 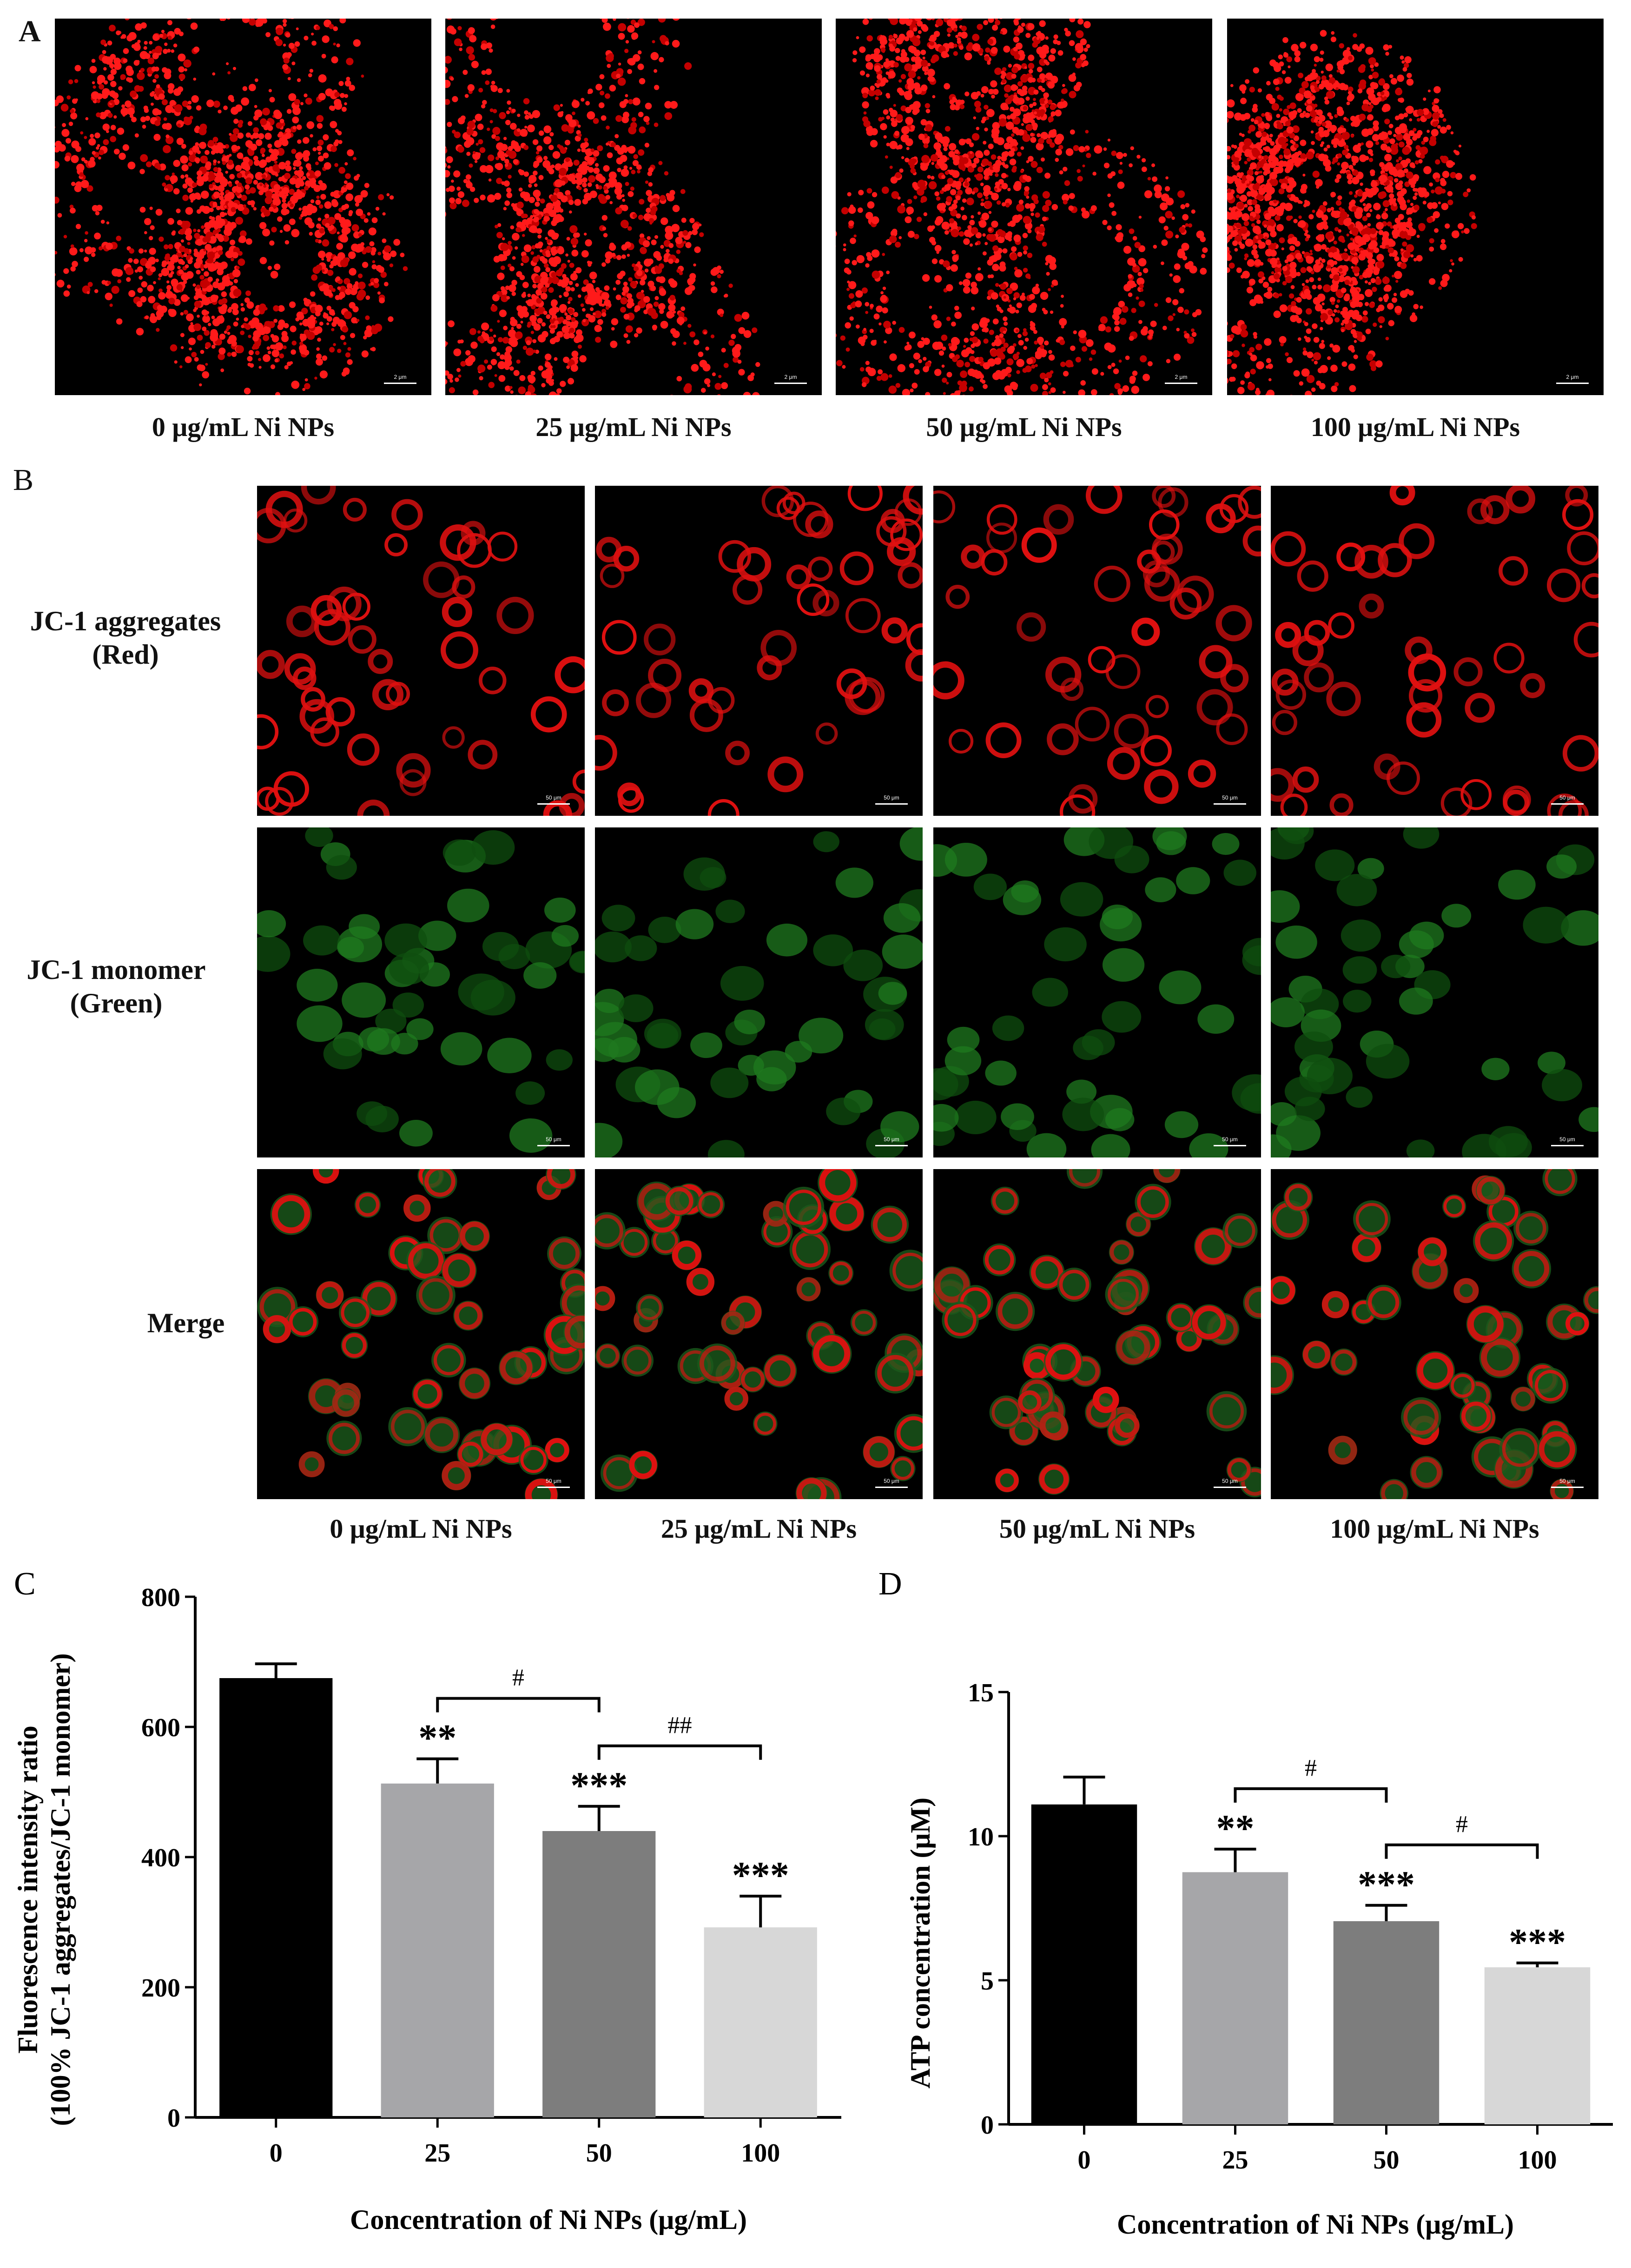 What do you see at coordinates (1097, 1529) in the screenshot?
I see `panel-b-caption: 50 μg/mL Ni NPs` at bounding box center [1097, 1529].